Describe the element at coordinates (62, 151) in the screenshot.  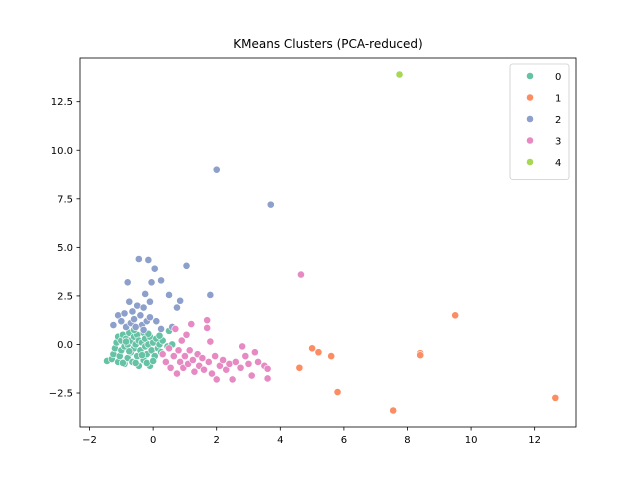
I see `y-tick-label: 10.0` at that location.